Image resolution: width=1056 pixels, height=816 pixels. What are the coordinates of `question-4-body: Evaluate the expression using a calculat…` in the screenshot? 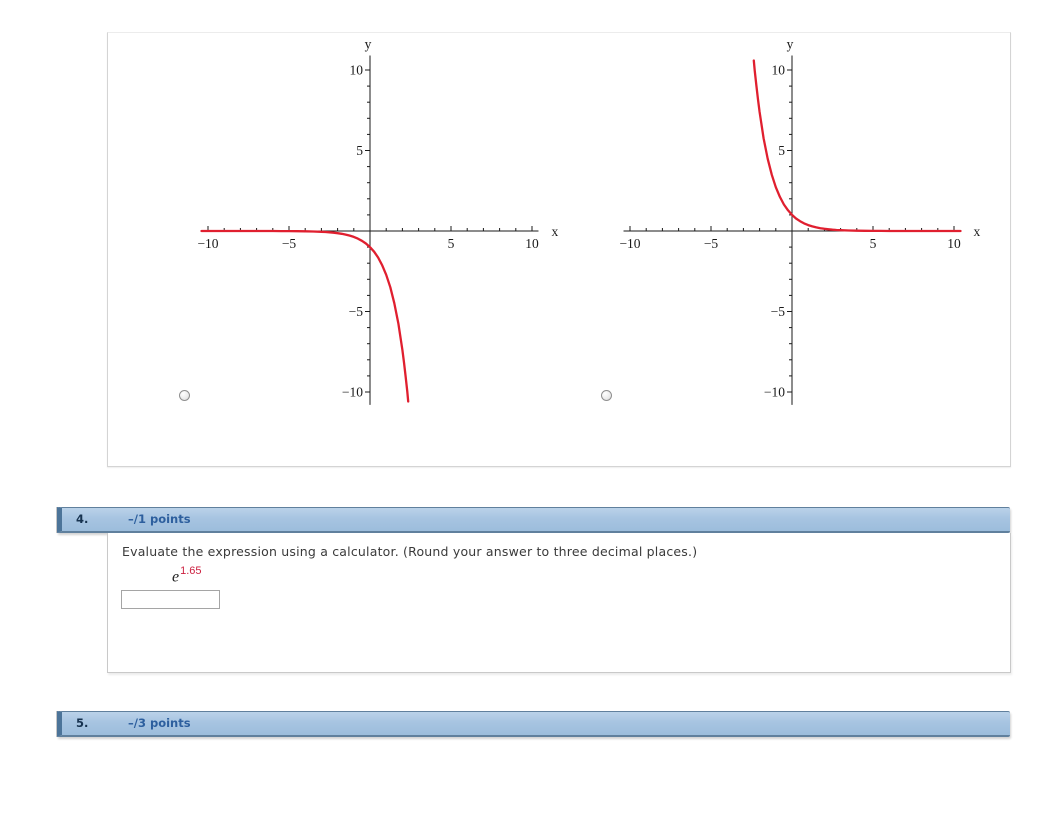 It's located at (559, 603).